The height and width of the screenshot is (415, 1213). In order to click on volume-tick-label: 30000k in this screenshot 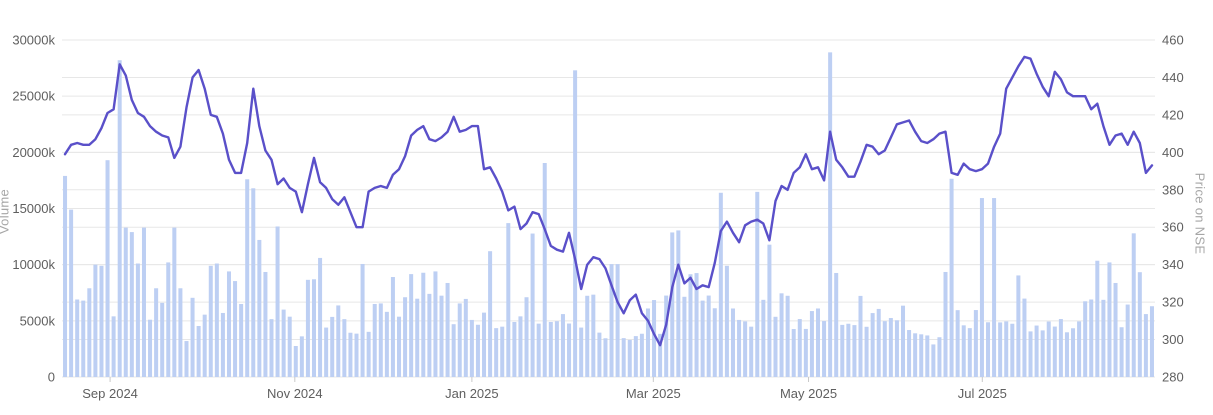, I will do `click(33, 40)`.